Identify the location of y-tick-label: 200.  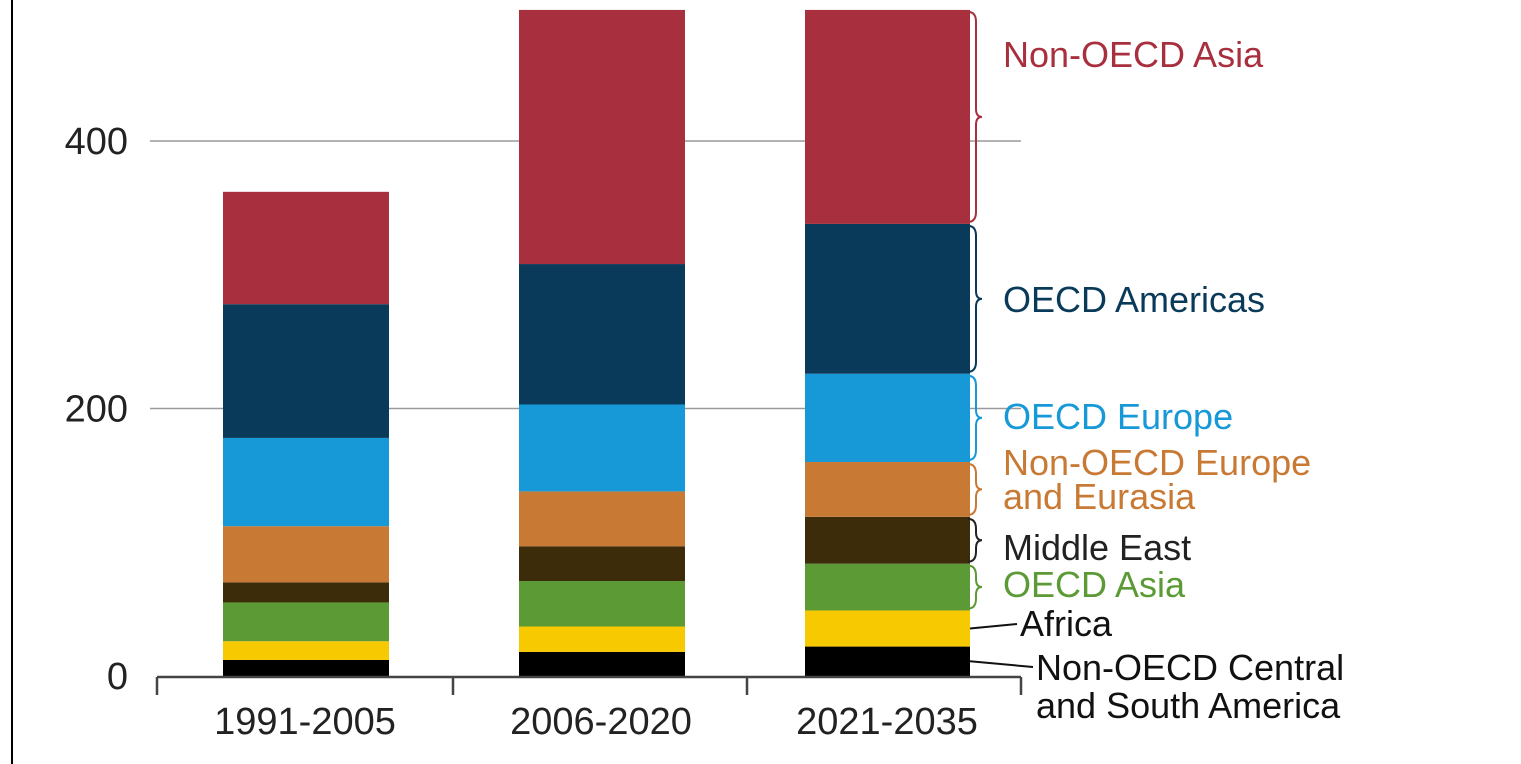
(96, 410).